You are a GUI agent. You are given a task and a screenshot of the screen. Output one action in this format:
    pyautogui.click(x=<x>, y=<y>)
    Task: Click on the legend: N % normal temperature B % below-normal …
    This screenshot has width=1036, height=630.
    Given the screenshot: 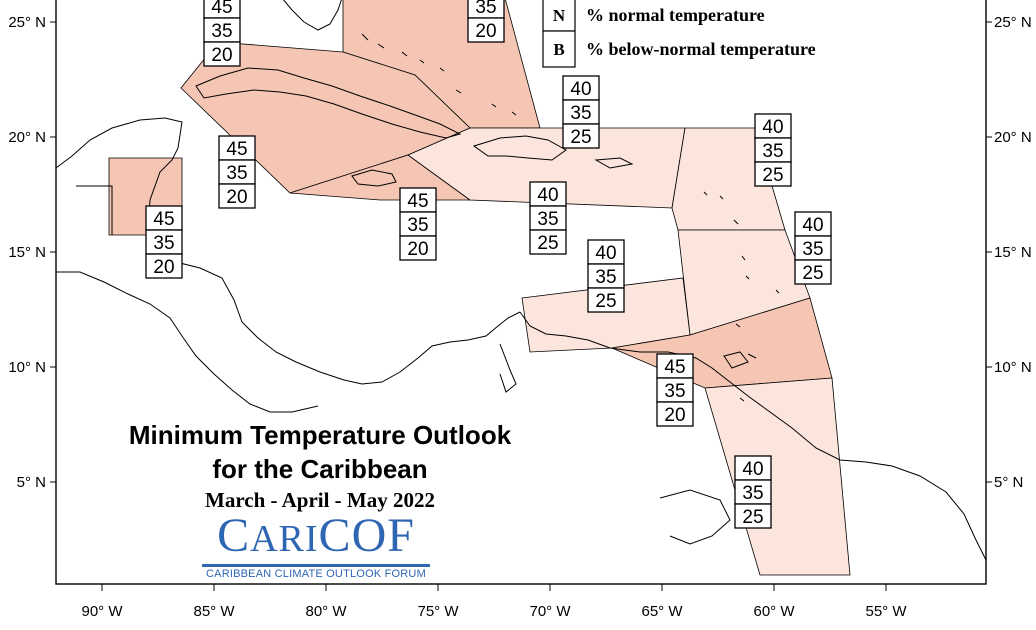 What is the action you would take?
    pyautogui.click(x=679, y=34)
    